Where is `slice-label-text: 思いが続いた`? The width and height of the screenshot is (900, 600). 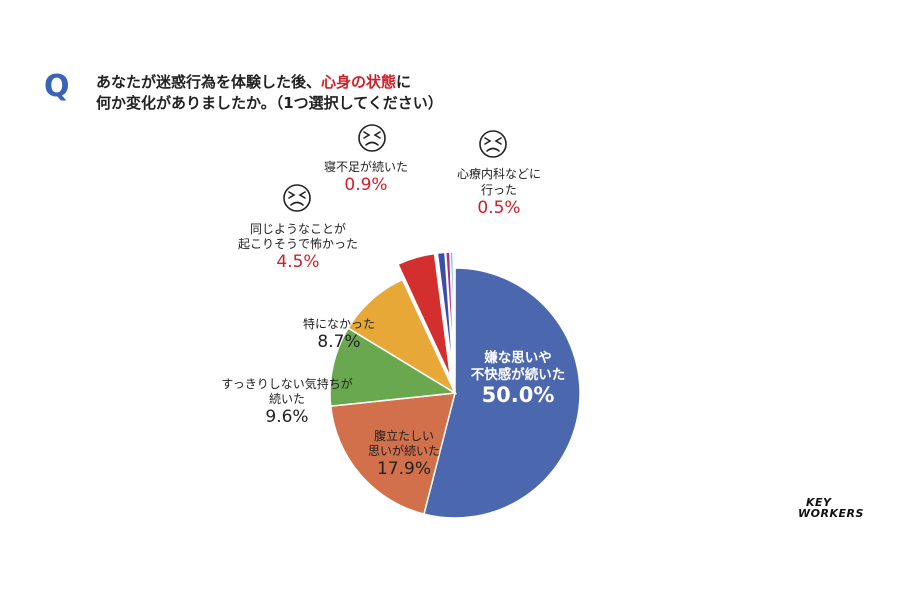
slice-label-text: 思いが続いた is located at coordinates (404, 450).